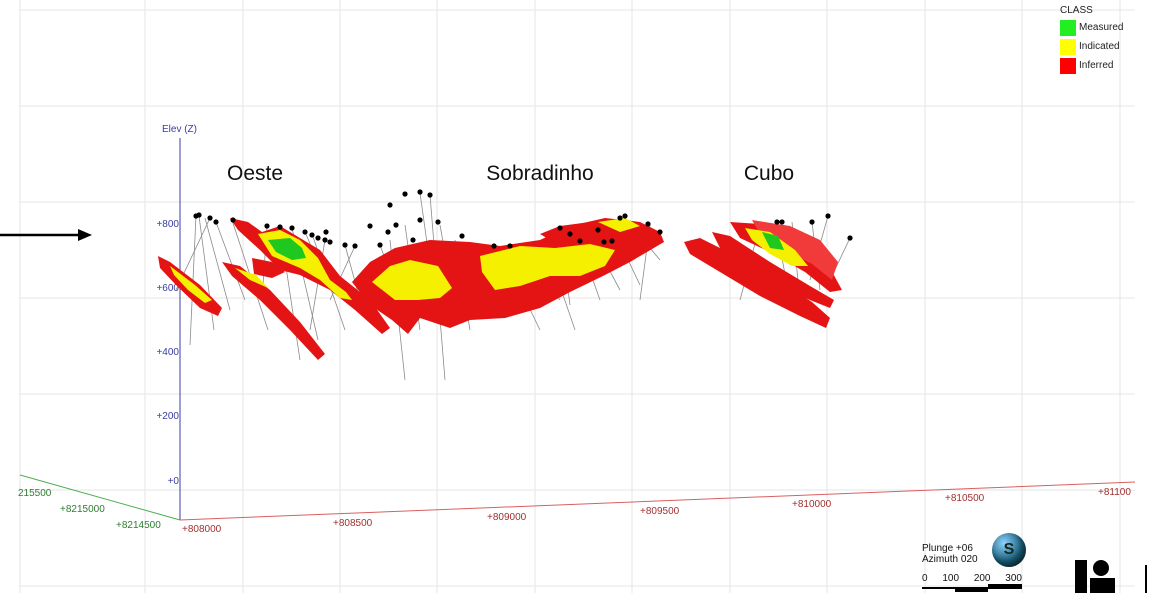 This screenshot has width=1151, height=598. What do you see at coordinates (46, 235) in the screenshot?
I see `annotation-arrow` at bounding box center [46, 235].